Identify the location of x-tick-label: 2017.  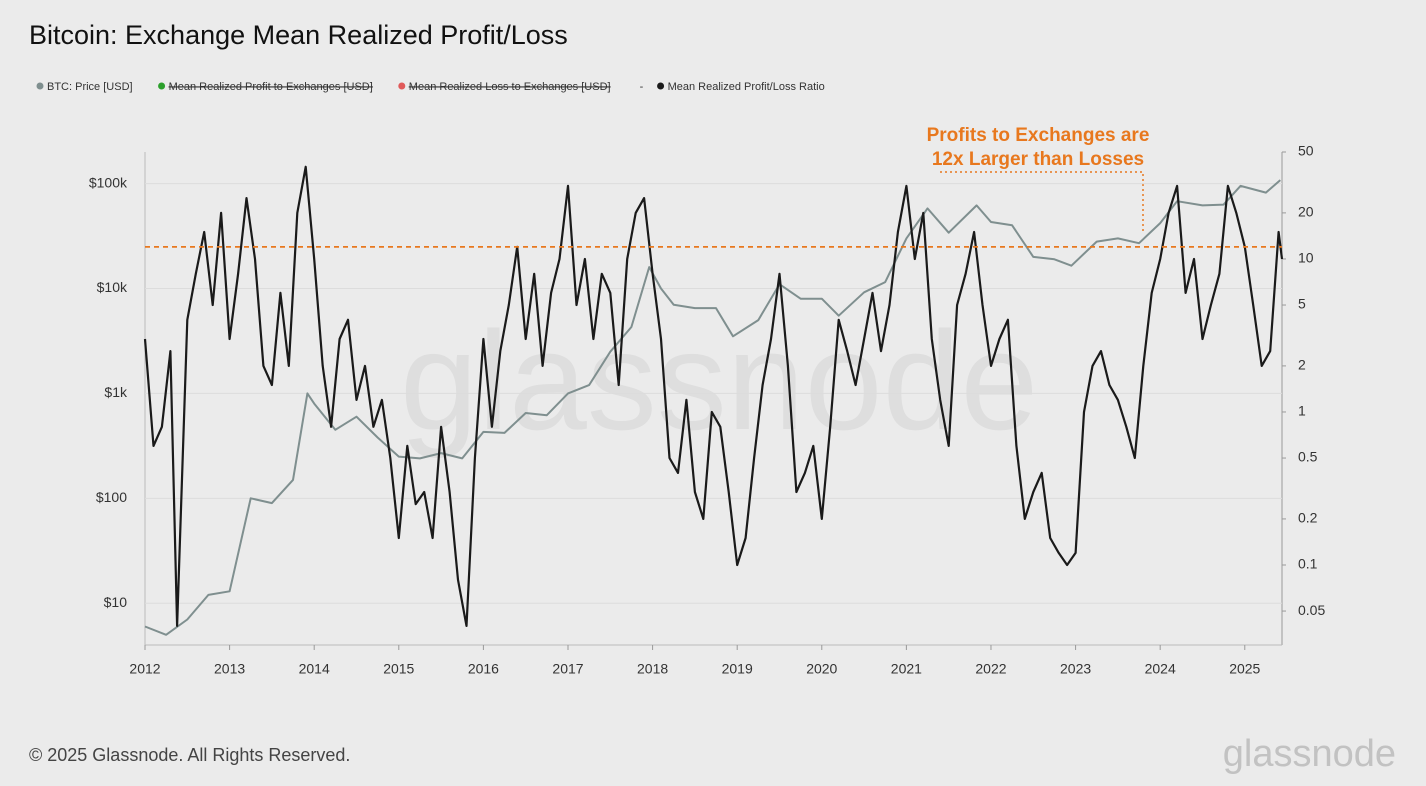
(567, 669).